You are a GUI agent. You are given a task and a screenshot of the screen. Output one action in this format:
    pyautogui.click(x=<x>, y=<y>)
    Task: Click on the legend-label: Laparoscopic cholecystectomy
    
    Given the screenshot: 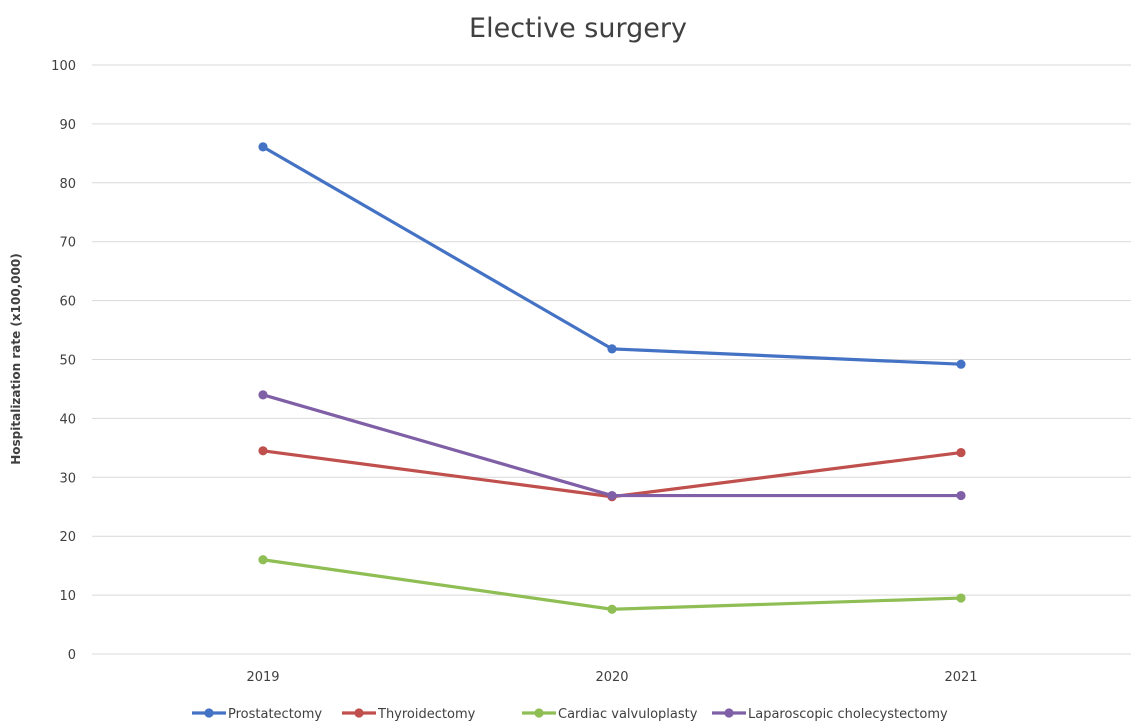 What is the action you would take?
    pyautogui.click(x=848, y=714)
    